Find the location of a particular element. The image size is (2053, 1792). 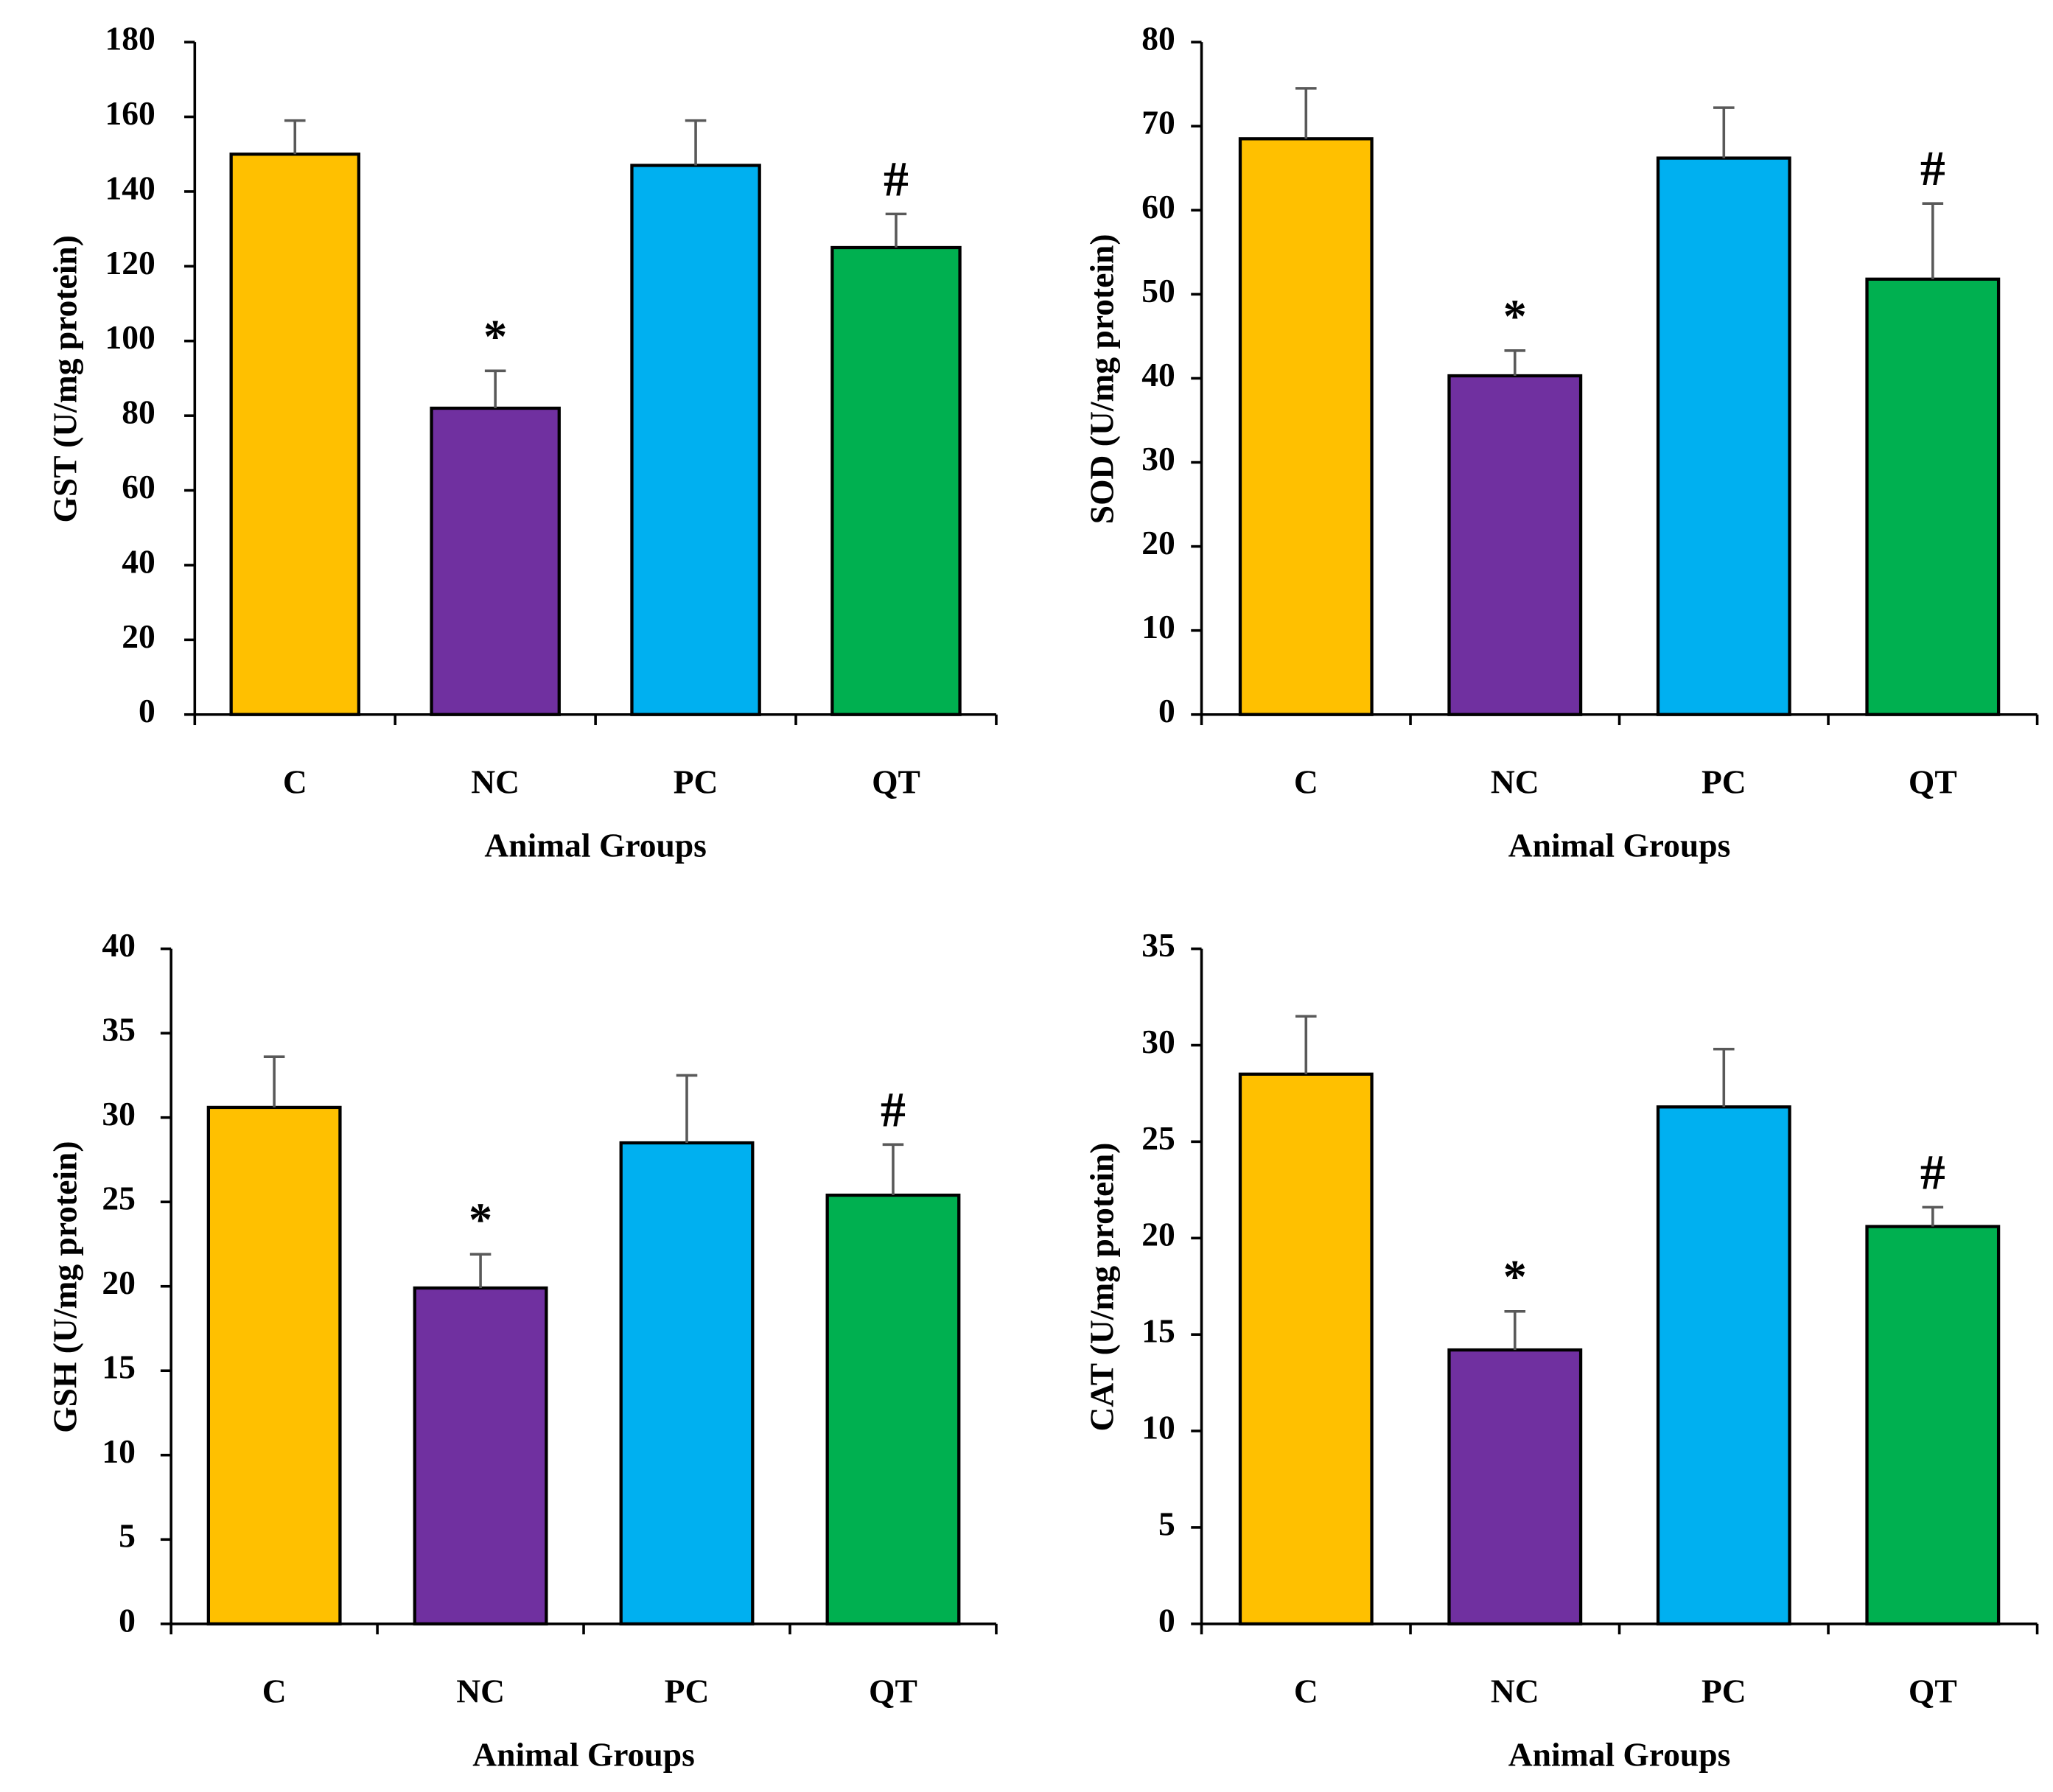

y-tick-label-140: 140 is located at coordinates (130, 187).